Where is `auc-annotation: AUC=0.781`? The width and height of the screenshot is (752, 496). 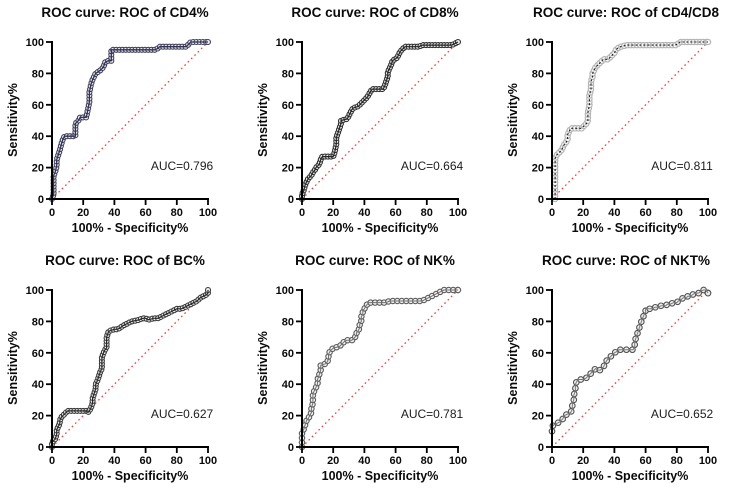
auc-annotation: AUC=0.781 is located at coordinates (432, 414).